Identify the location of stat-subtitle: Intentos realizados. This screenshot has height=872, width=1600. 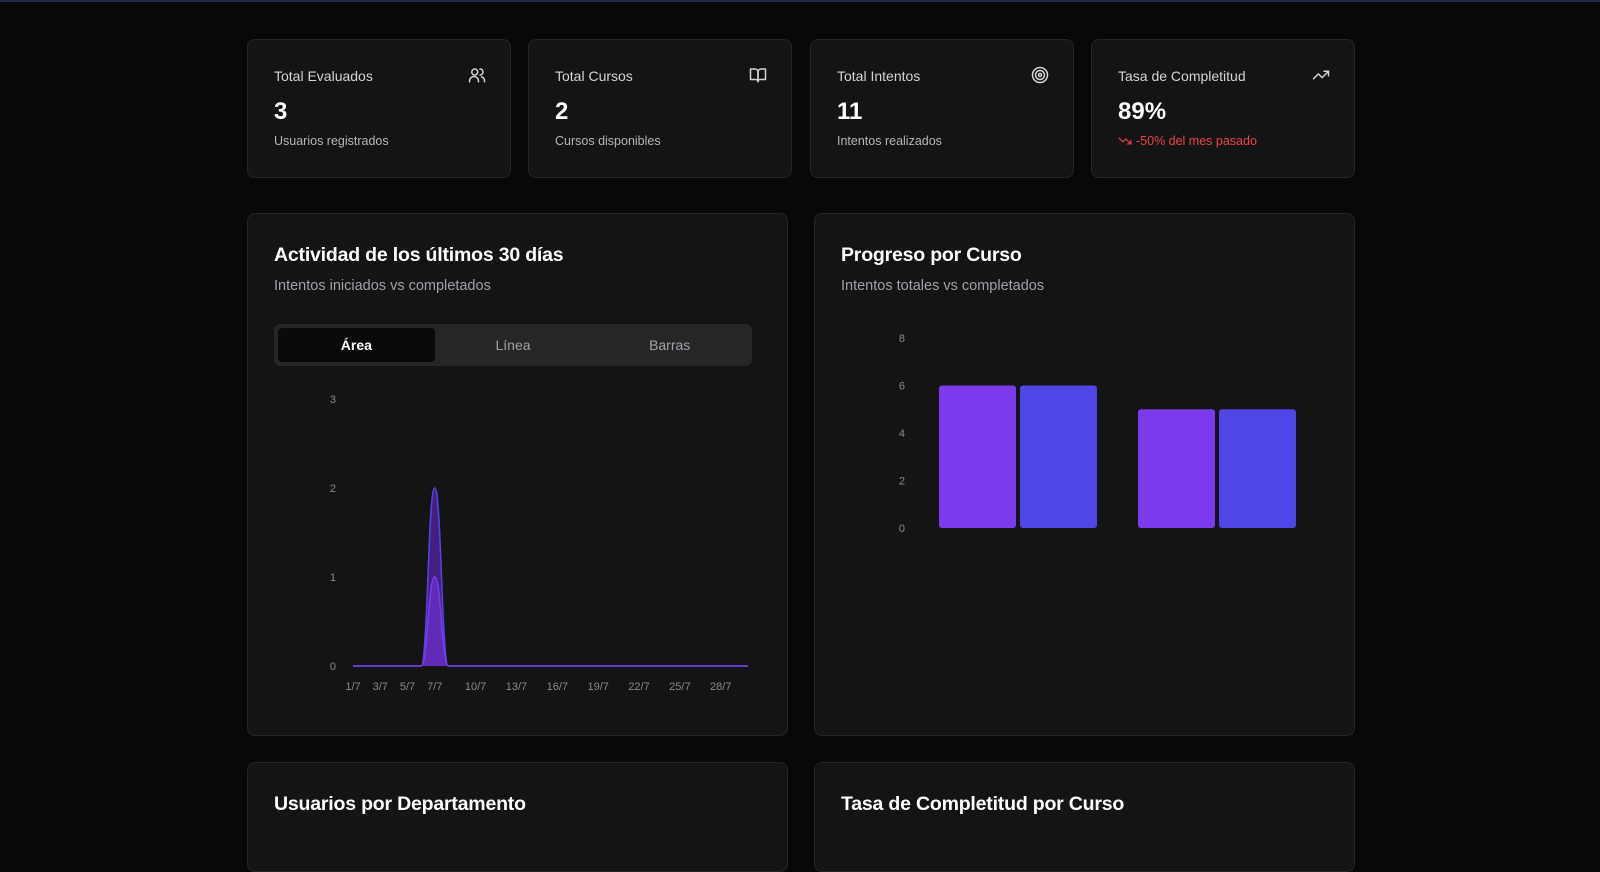
(889, 141).